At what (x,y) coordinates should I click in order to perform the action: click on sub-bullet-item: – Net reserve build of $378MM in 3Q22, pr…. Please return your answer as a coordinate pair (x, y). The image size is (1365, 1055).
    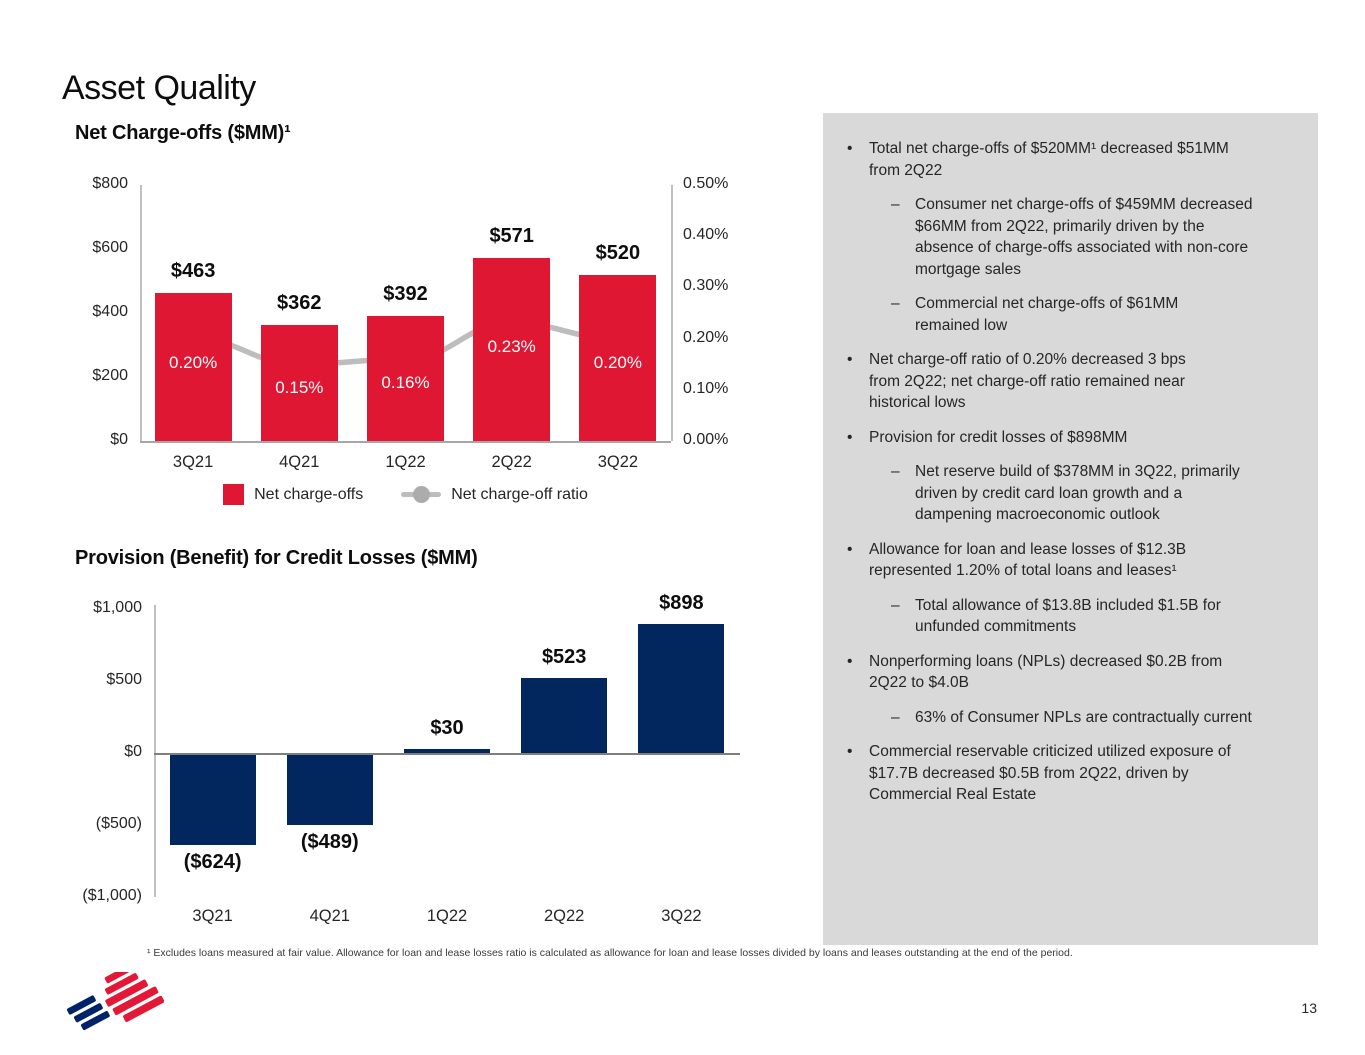
    Looking at the image, I should click on (1075, 493).